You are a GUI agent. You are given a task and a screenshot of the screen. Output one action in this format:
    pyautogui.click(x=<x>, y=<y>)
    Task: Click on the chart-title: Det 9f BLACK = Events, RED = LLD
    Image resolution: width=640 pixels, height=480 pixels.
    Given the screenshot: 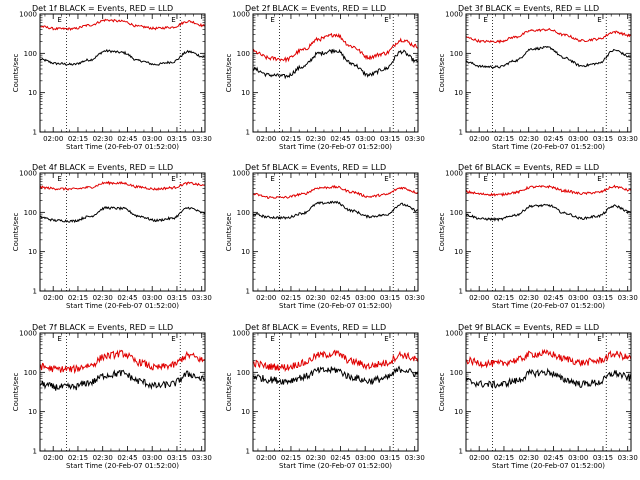 What is the action you would take?
    pyautogui.click(x=528, y=327)
    